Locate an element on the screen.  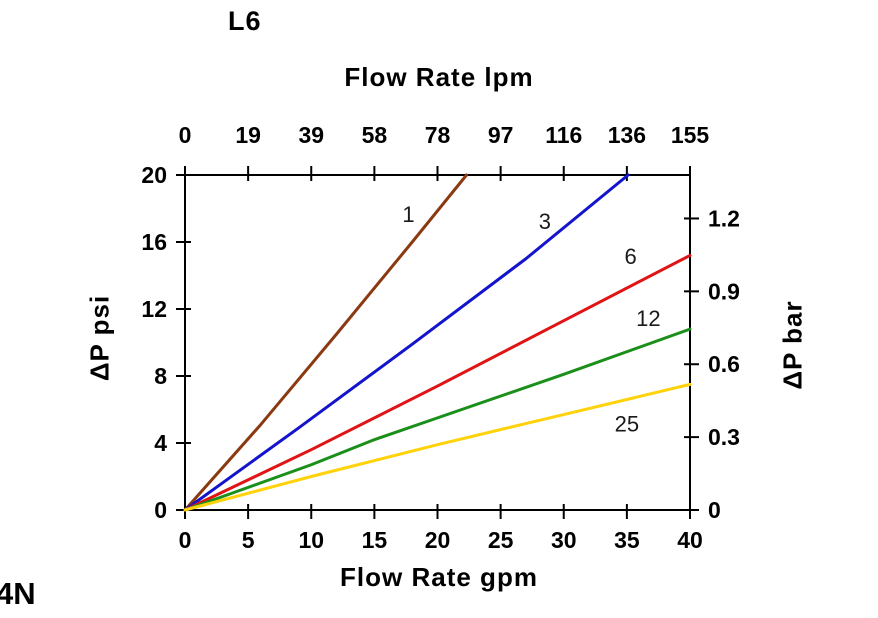
top-tick-label: 19 is located at coordinates (248, 135).